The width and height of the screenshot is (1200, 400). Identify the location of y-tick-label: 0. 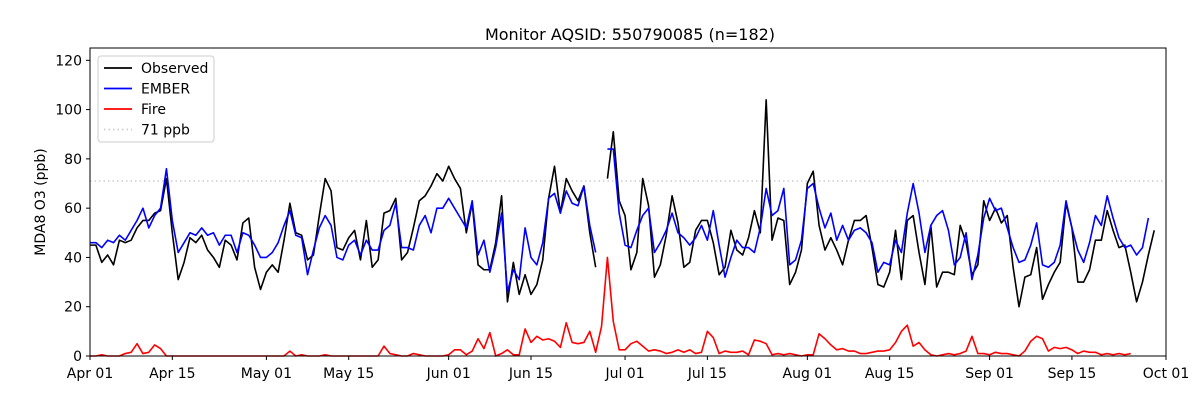
(77, 357).